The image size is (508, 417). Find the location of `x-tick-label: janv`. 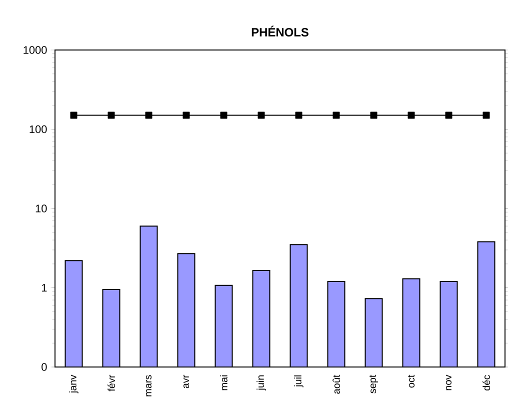

x-tick-label: janv is located at coordinates (73, 384).